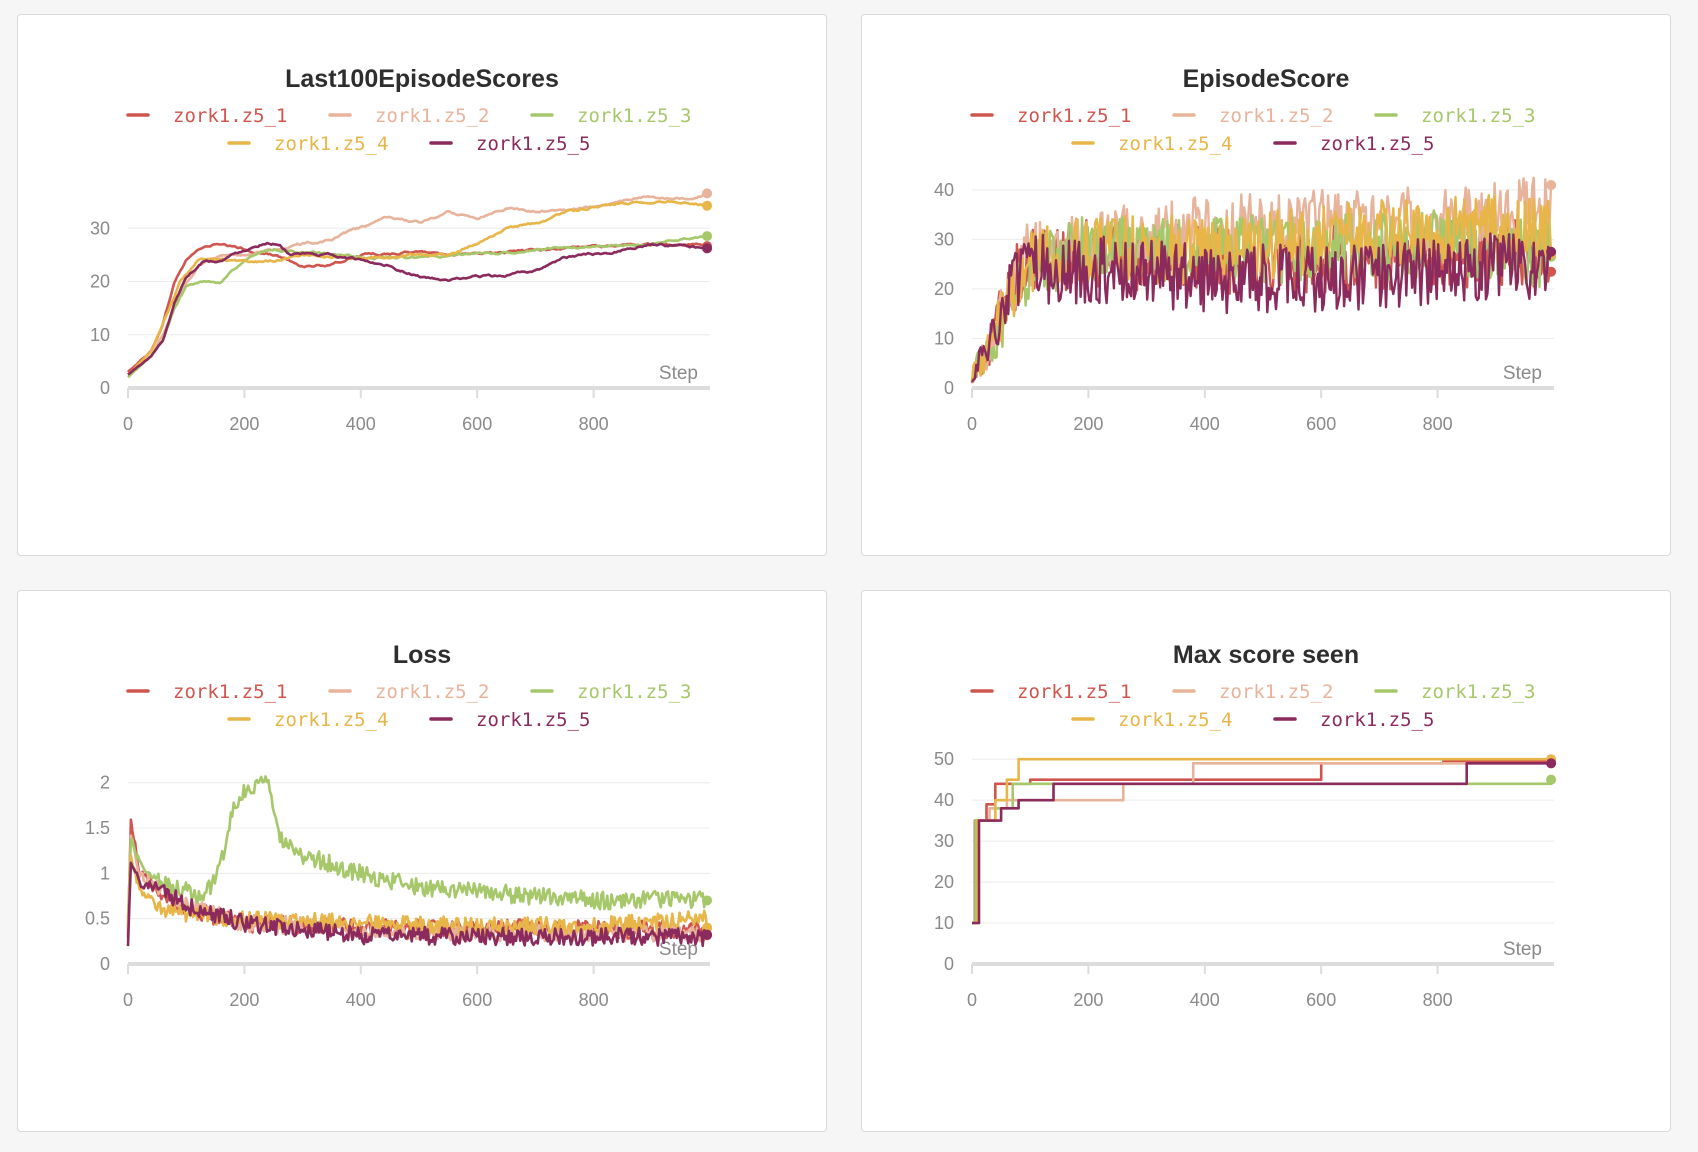 The width and height of the screenshot is (1698, 1152). I want to click on chart-title: Last100EpisodeScores, so click(422, 79).